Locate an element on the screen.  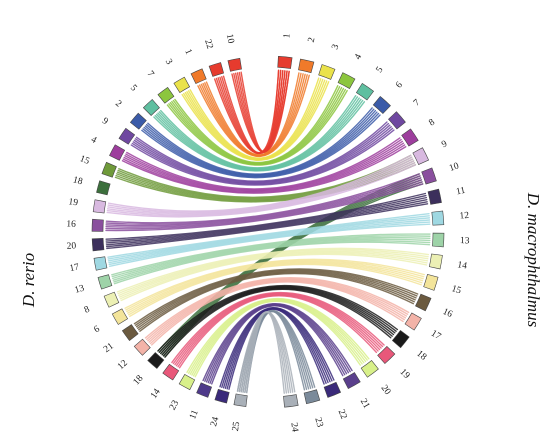
chromosome-label-left-16: 16 is located at coordinates (71, 224).